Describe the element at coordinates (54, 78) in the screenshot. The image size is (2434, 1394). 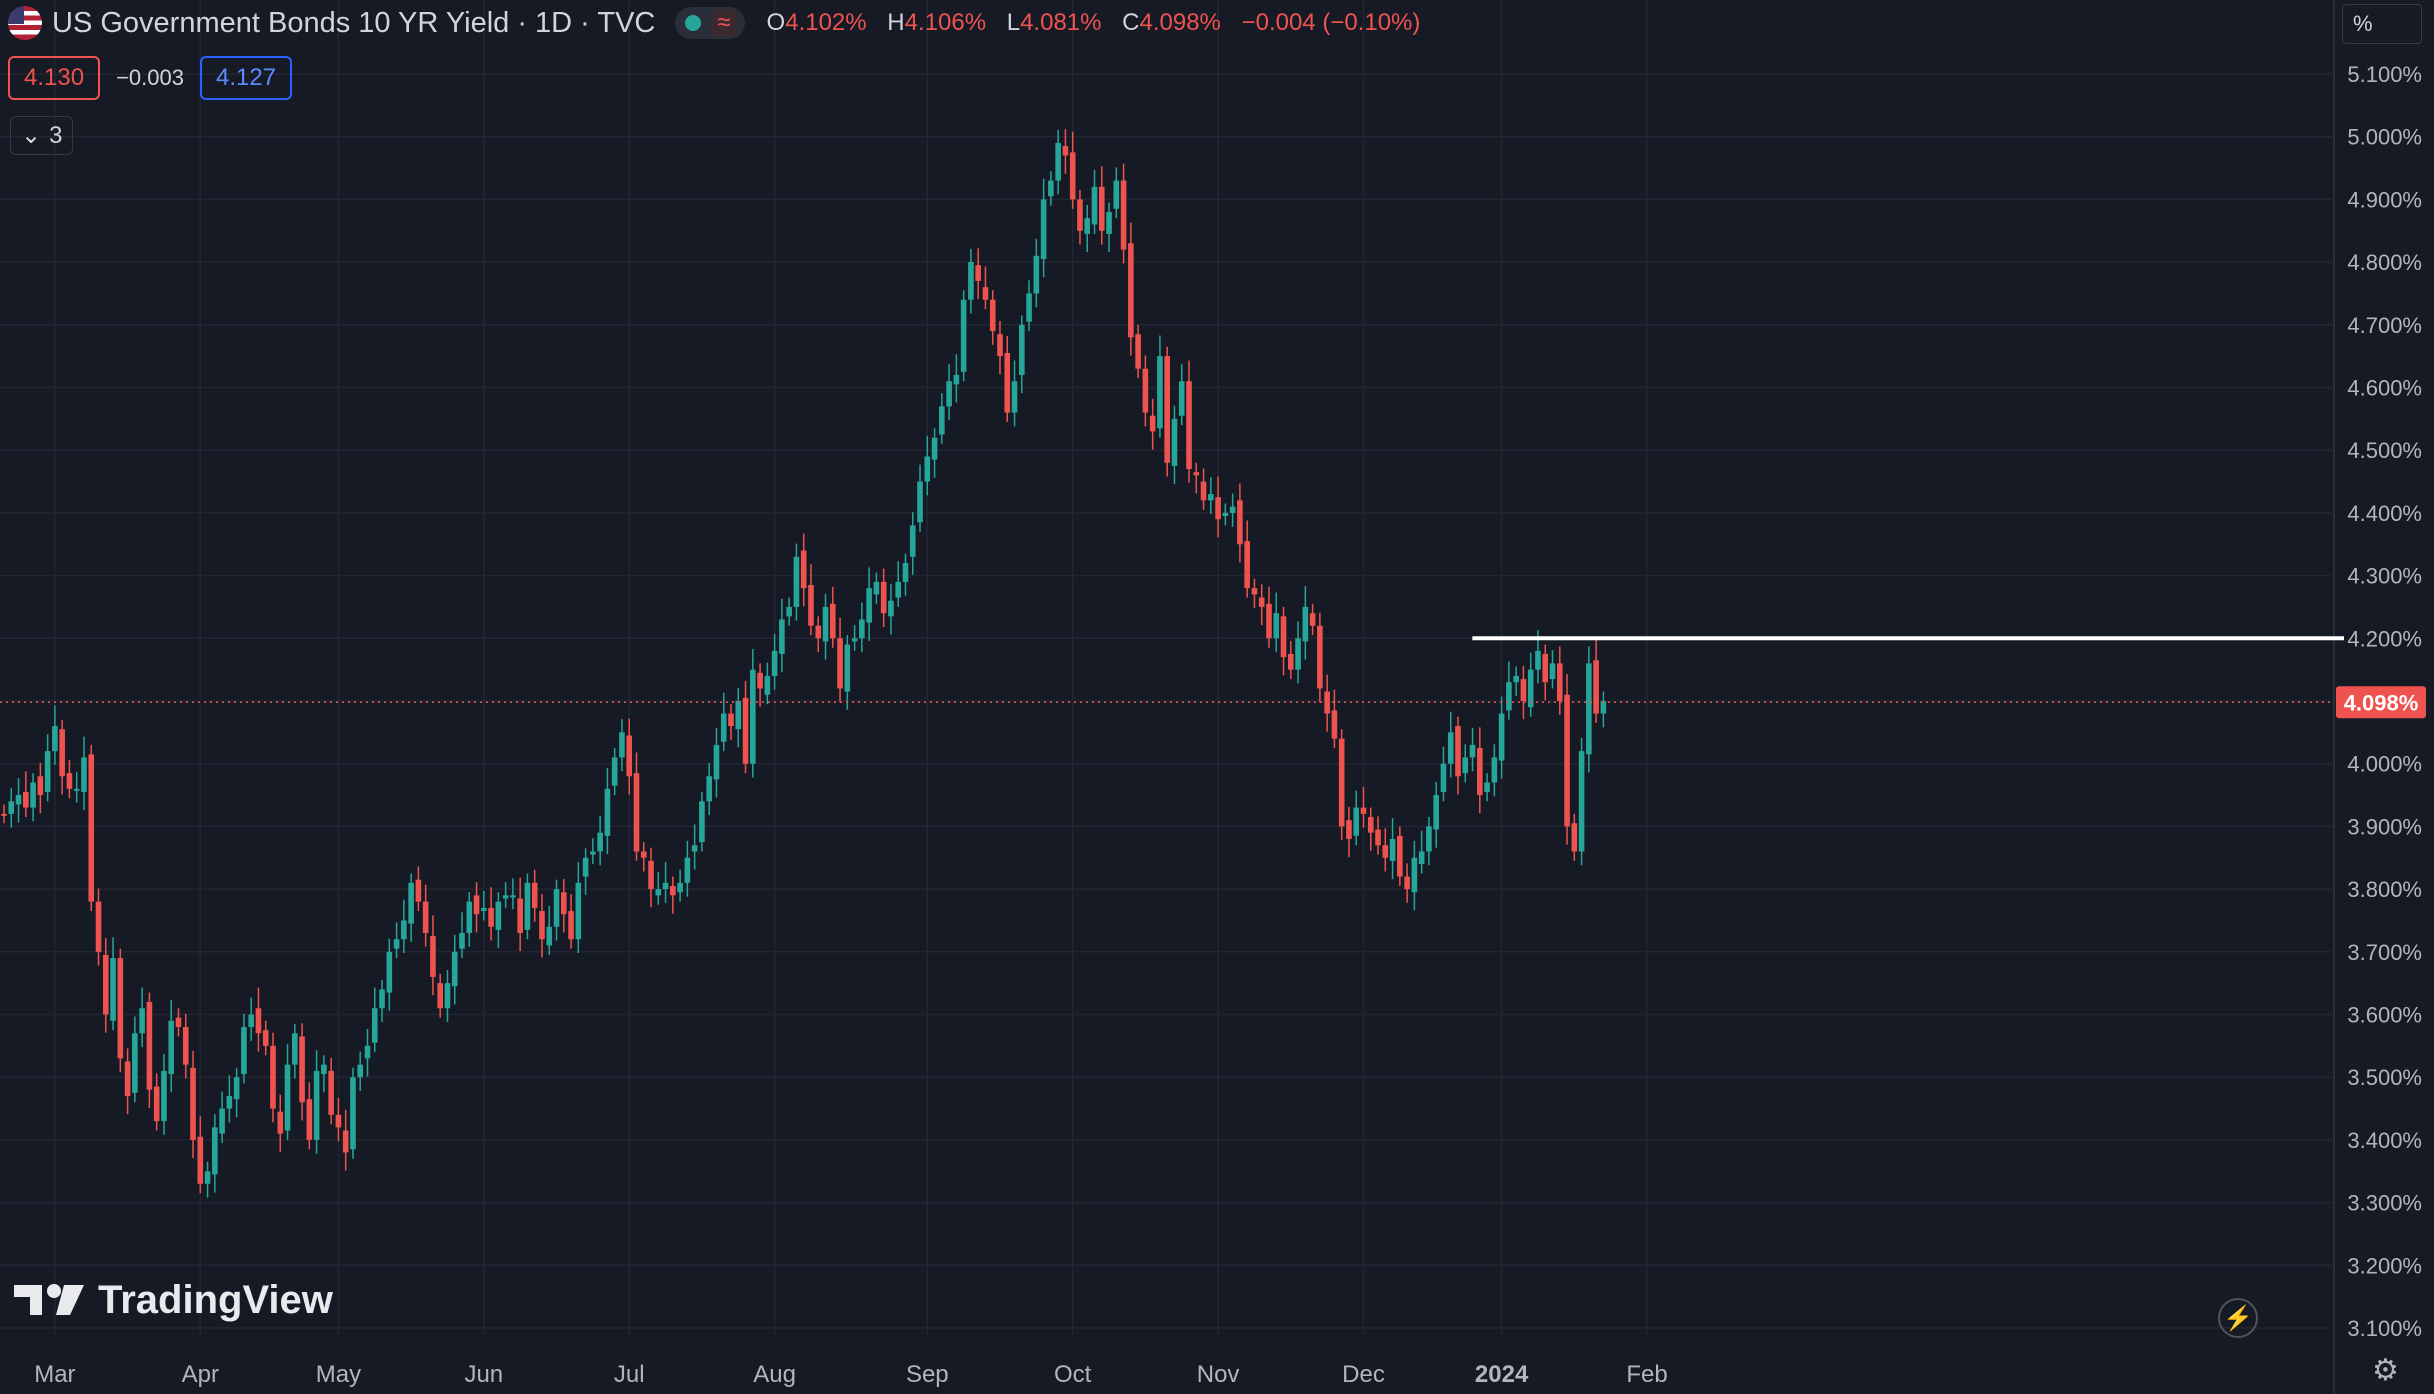
I see `sell-button: 4.130` at that location.